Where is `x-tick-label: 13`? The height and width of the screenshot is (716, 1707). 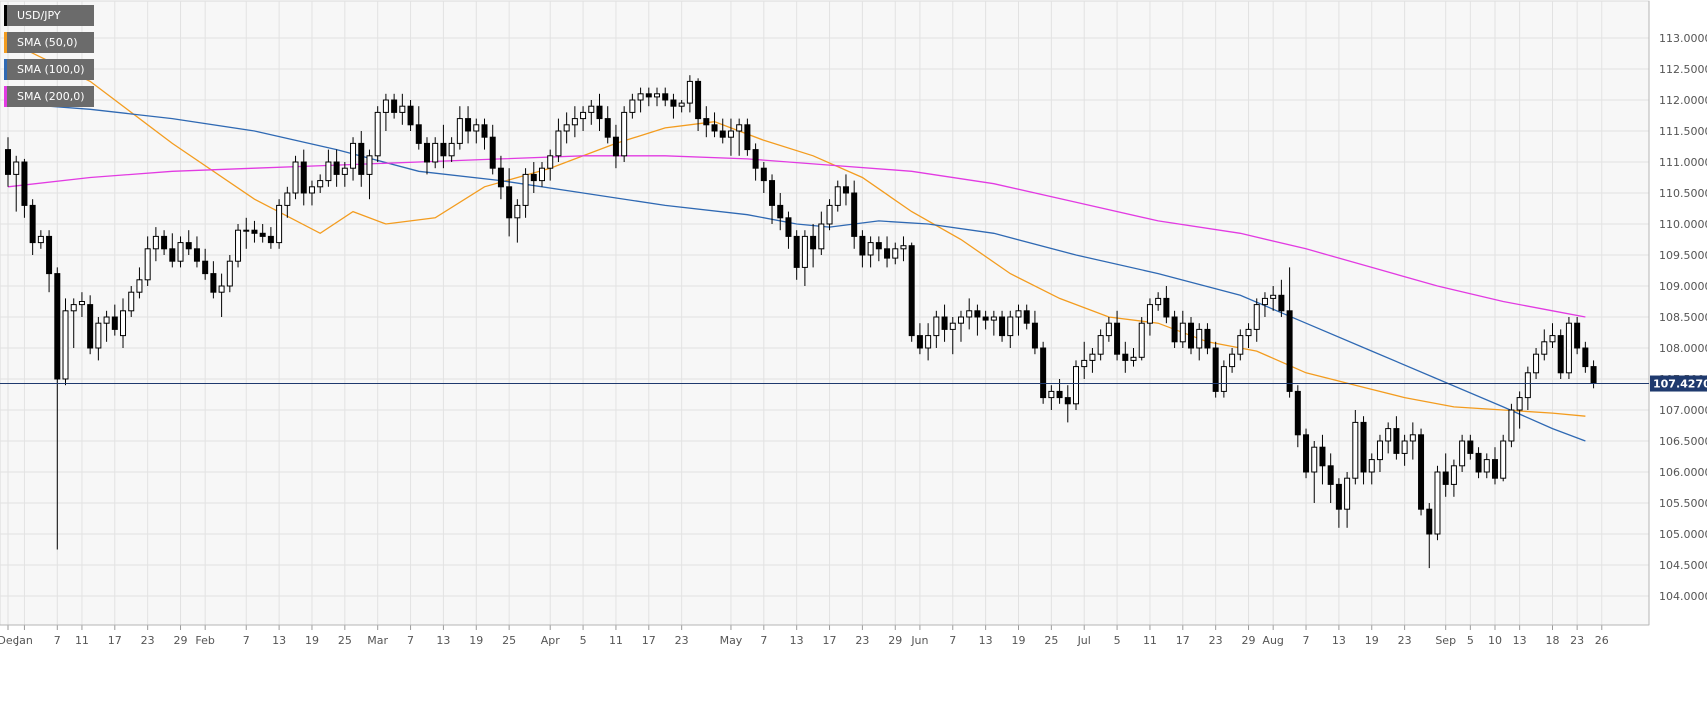 x-tick-label: 13 is located at coordinates (1520, 640).